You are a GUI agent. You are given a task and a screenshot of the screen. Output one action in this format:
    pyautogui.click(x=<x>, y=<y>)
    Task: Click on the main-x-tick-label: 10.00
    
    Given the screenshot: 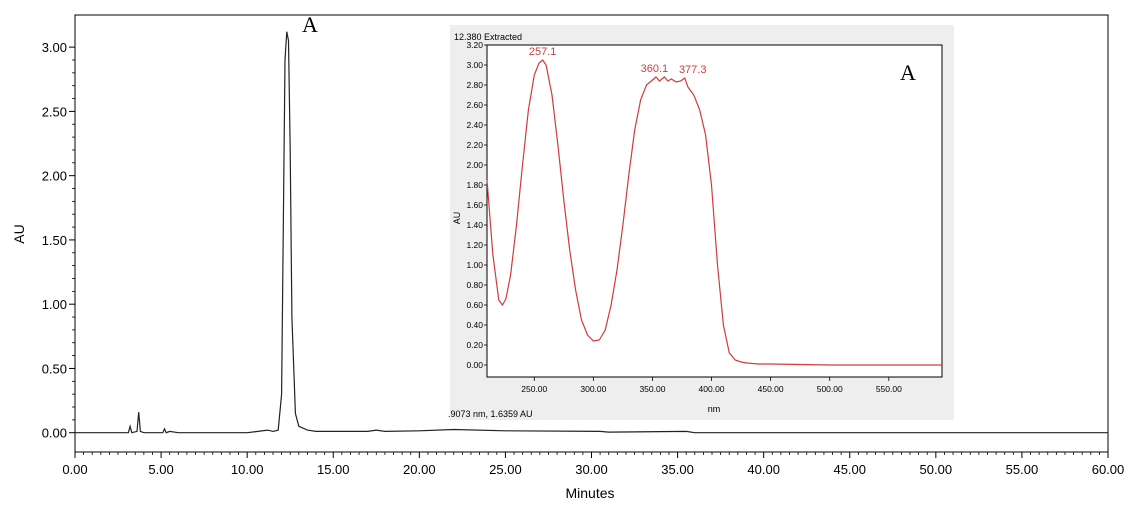 What is the action you would take?
    pyautogui.click(x=247, y=469)
    